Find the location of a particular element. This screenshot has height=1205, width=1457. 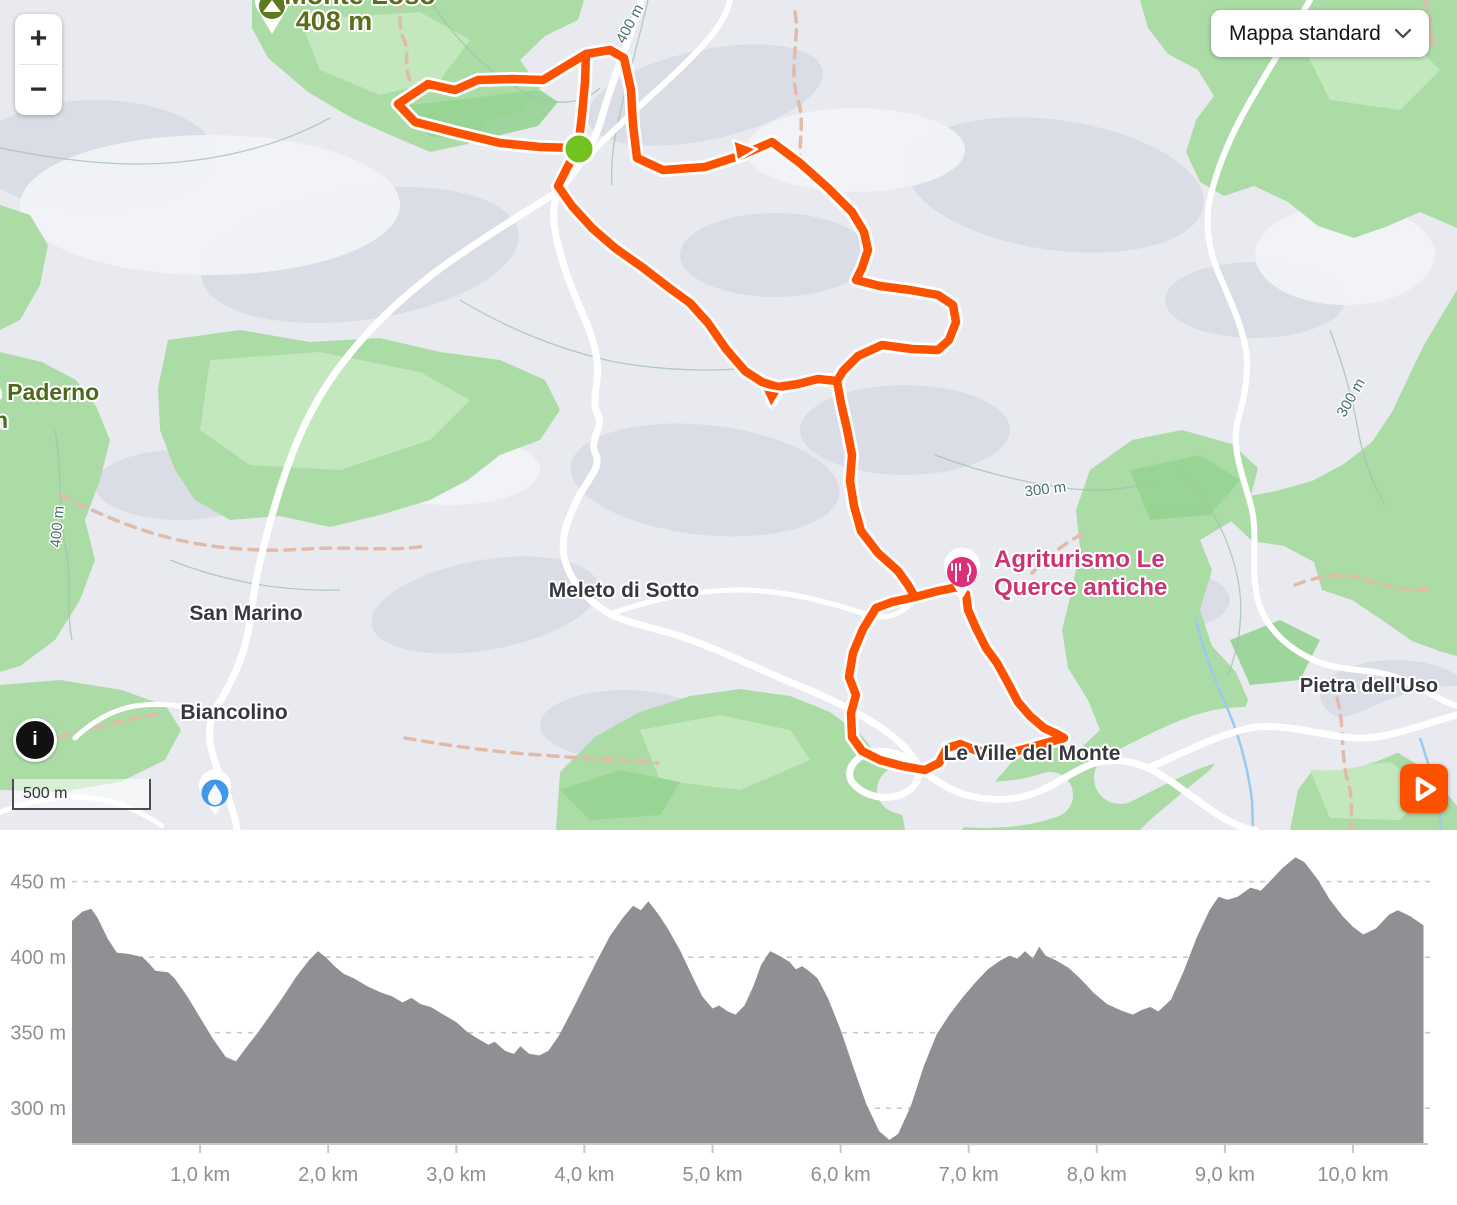

route-direction-arrows is located at coordinates (757, 274).